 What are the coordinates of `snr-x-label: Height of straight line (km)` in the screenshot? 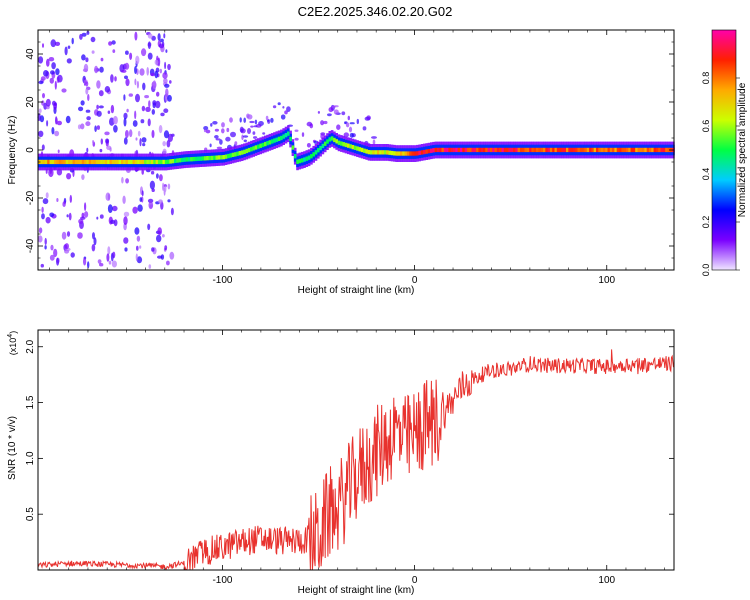 It's located at (356, 590).